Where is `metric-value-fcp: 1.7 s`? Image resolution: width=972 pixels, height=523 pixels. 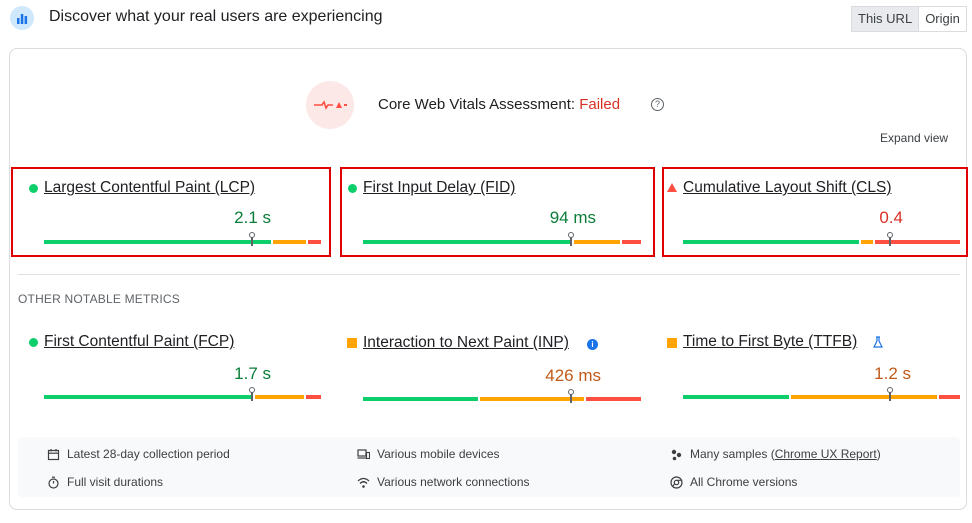
metric-value-fcp: 1.7 s is located at coordinates (252, 373).